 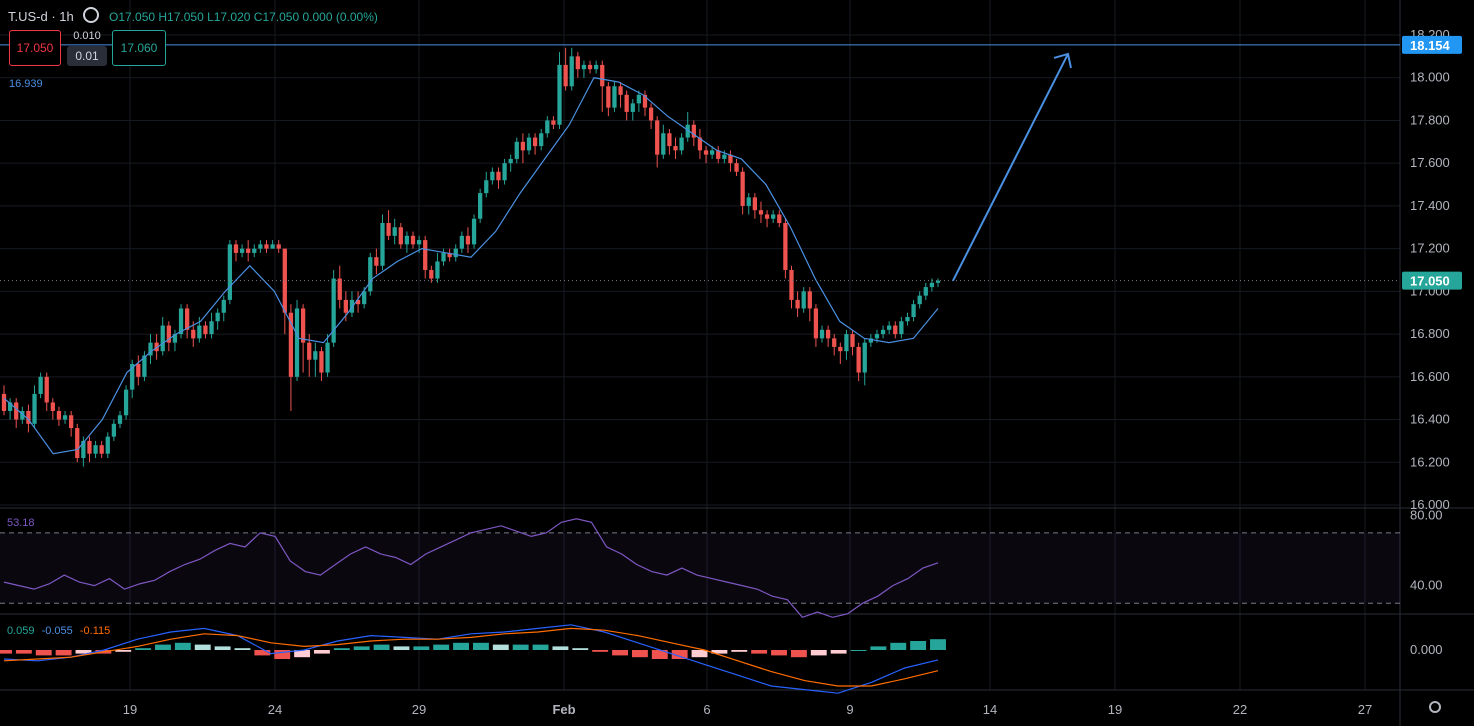 What do you see at coordinates (1010, 167) in the screenshot?
I see `arrow-shaft` at bounding box center [1010, 167].